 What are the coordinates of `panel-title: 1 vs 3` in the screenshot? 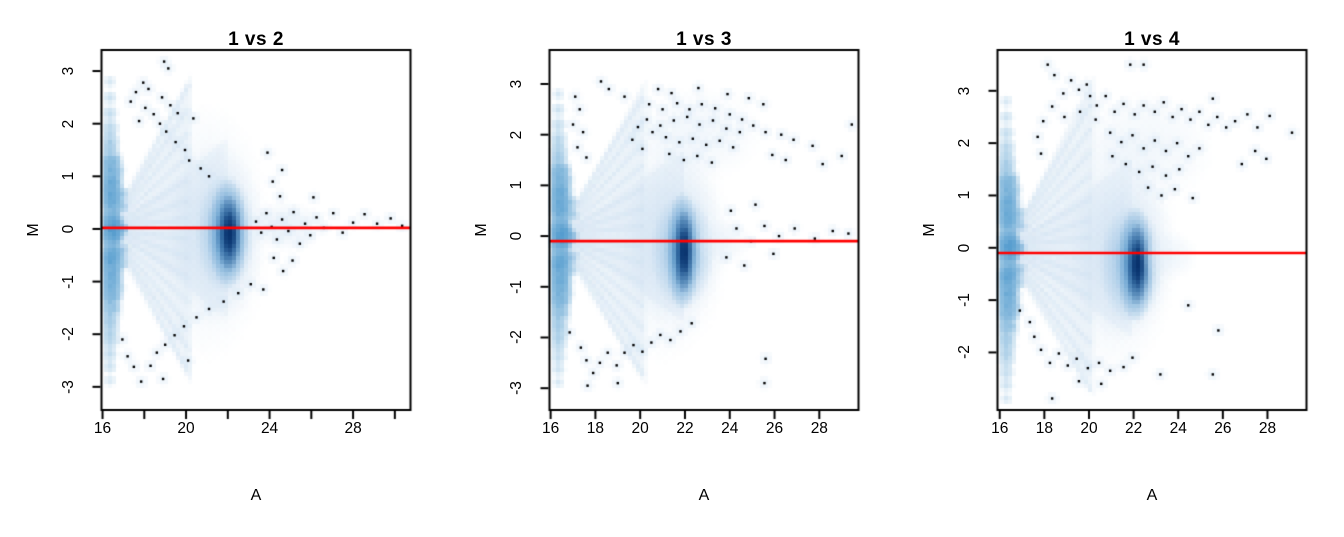 It's located at (704, 39).